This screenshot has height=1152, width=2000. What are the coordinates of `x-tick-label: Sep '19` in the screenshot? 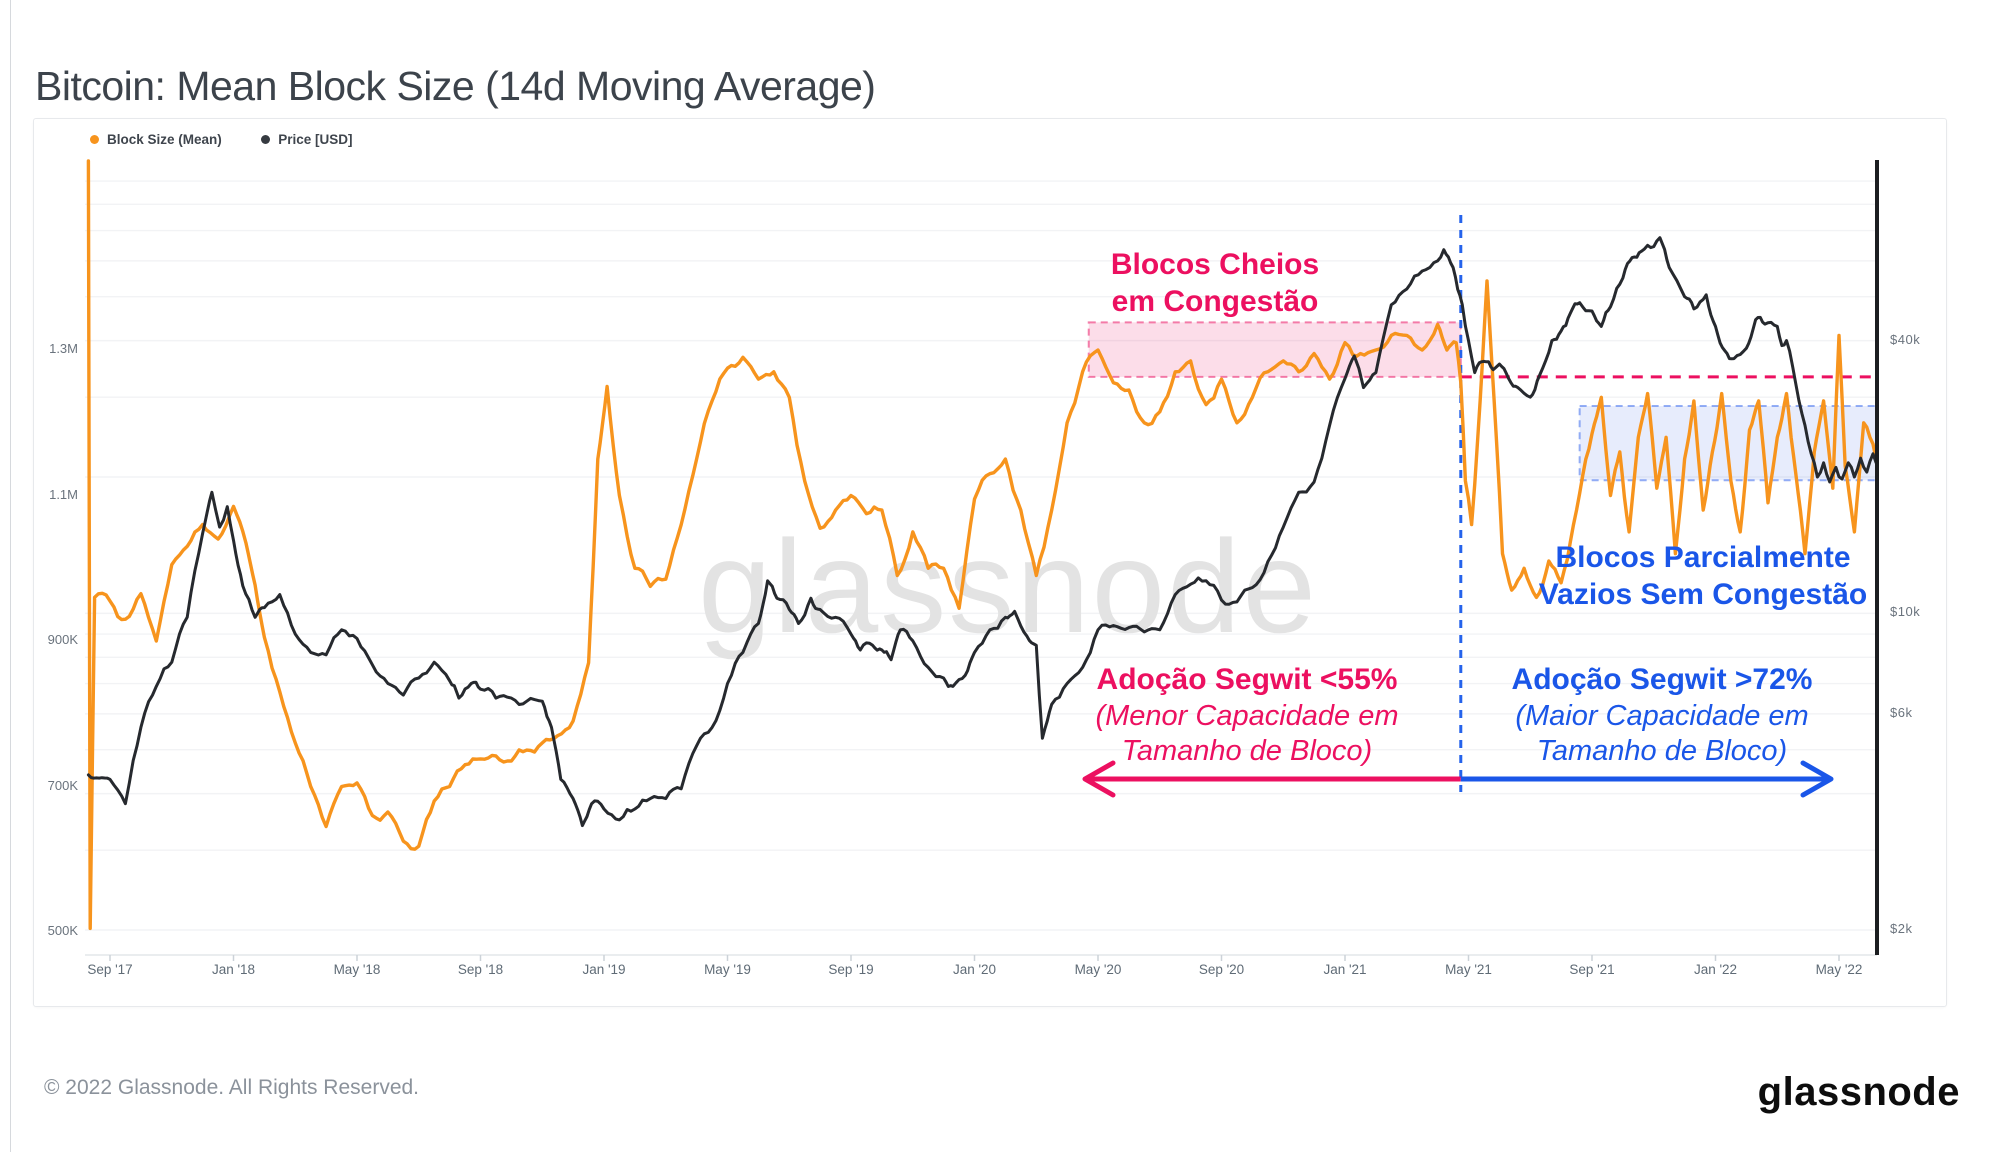 It's located at (851, 969).